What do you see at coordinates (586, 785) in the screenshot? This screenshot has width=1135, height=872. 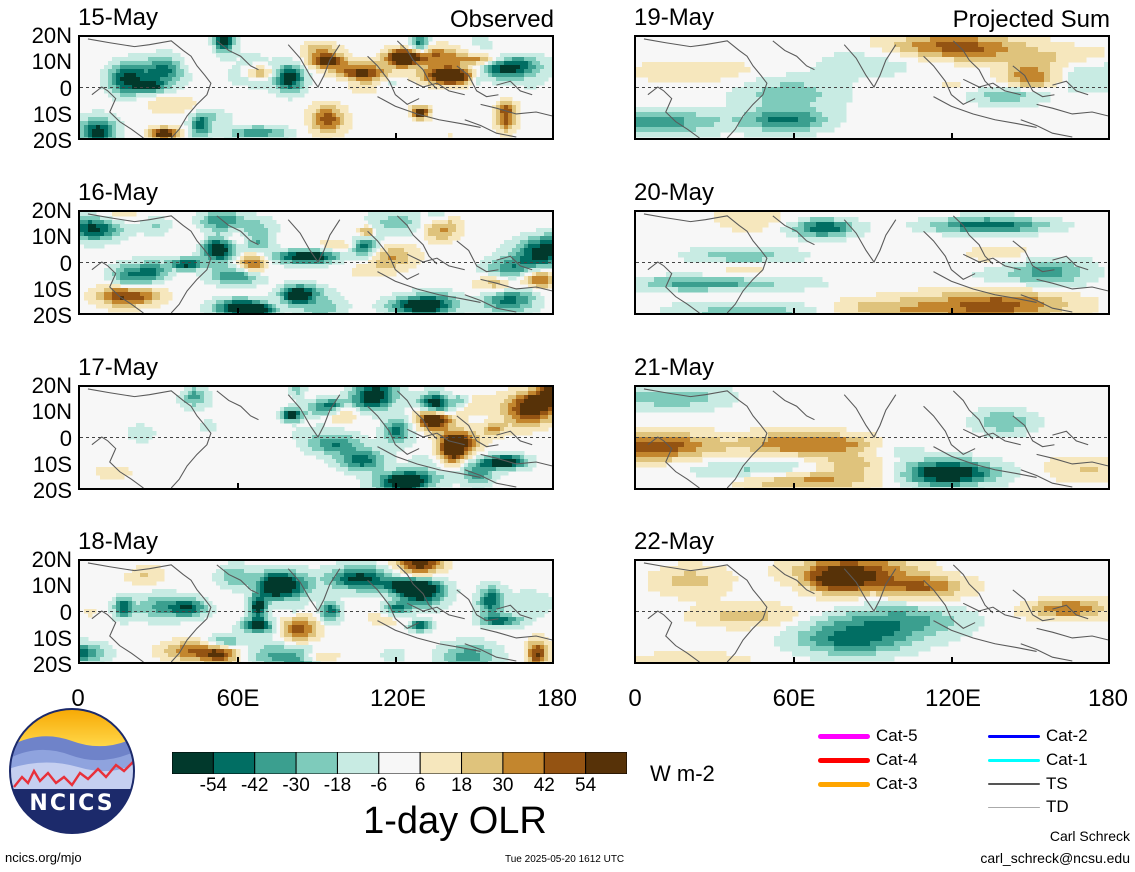 I see `colorbar-tick-label-9: 54` at bounding box center [586, 785].